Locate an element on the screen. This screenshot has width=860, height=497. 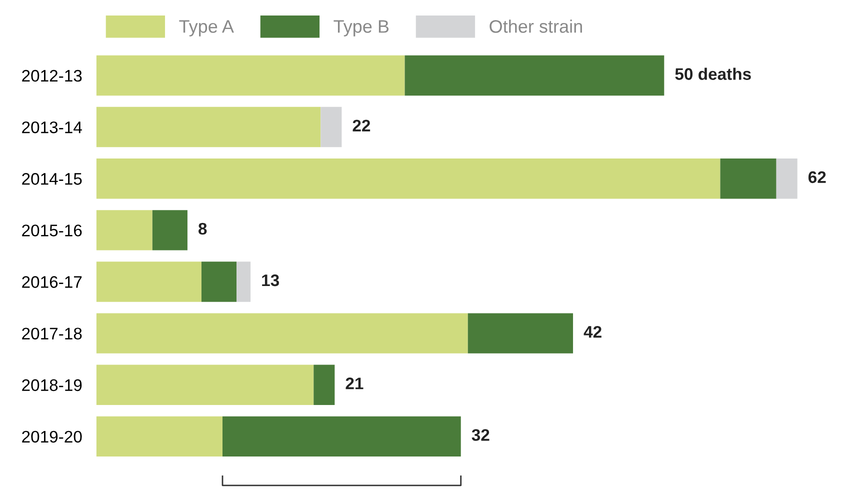
y-tick-label: 2017-18 is located at coordinates (52, 334).